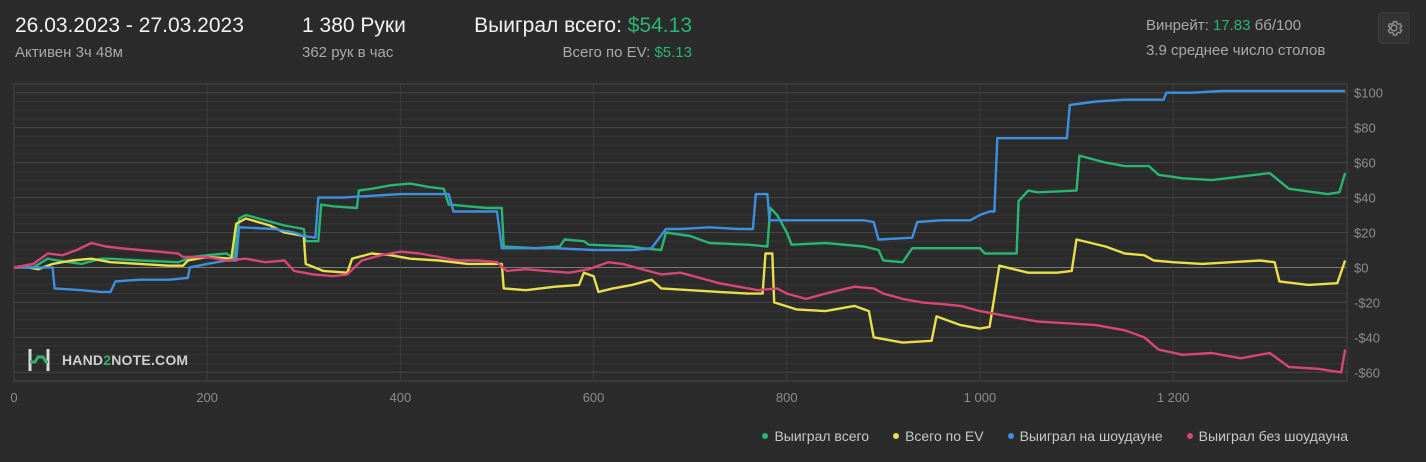 The image size is (1426, 462). What do you see at coordinates (207, 397) in the screenshot?
I see `x-tick-label: 200` at bounding box center [207, 397].